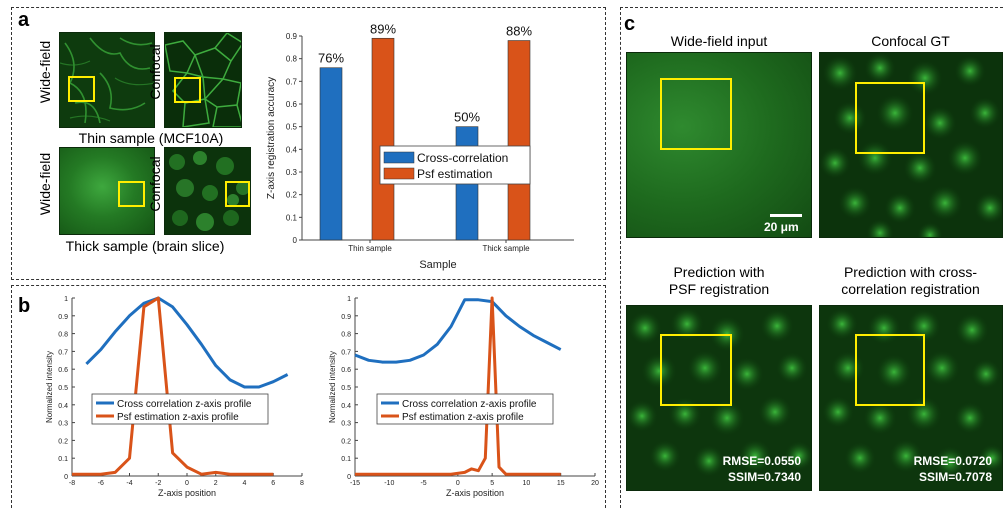 The image size is (1003, 508). What do you see at coordinates (24, 306) in the screenshot?
I see `panel-b-label: b` at bounding box center [24, 306].